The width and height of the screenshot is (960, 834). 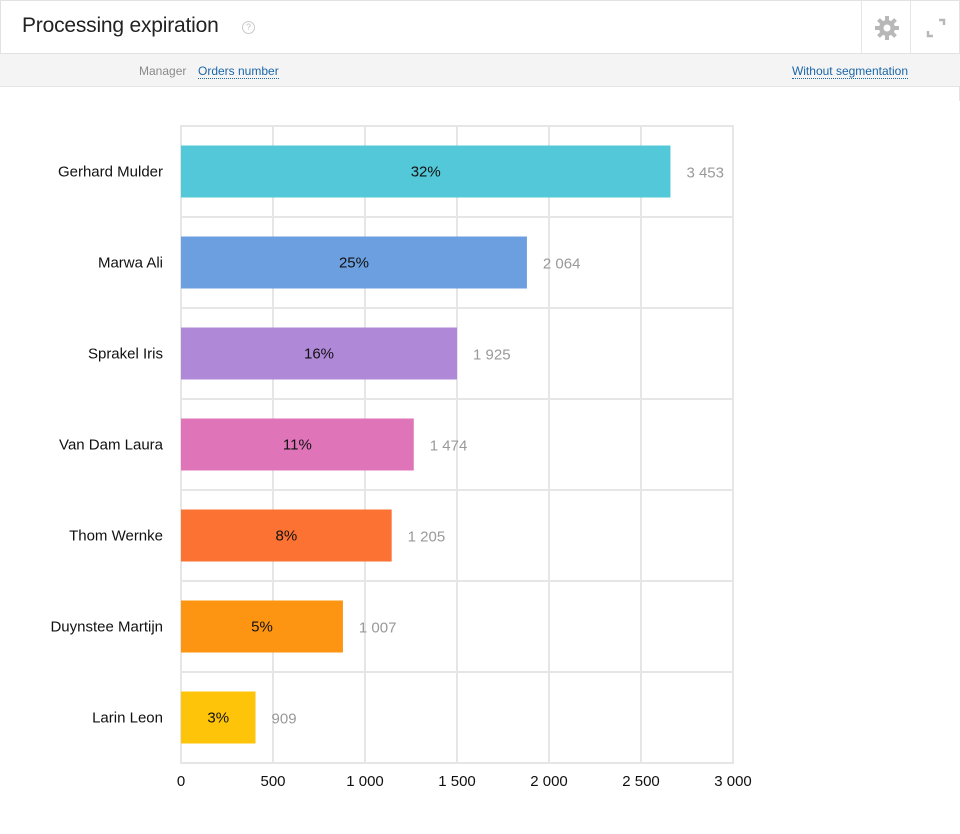 What do you see at coordinates (284, 719) in the screenshot?
I see `bar-value-label: 909` at bounding box center [284, 719].